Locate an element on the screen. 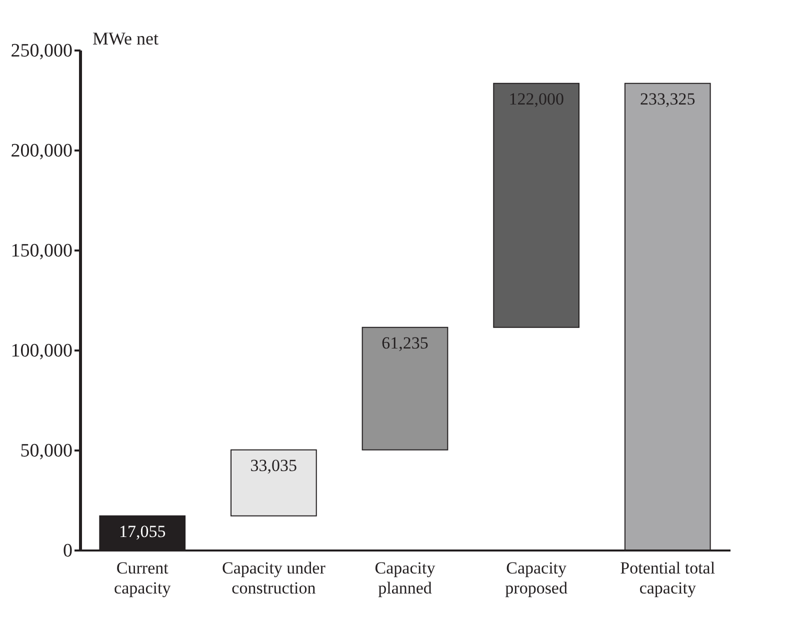 Image resolution: width=804 pixels, height=622 pixels. y-tick-label: 200,000 is located at coordinates (41, 151).